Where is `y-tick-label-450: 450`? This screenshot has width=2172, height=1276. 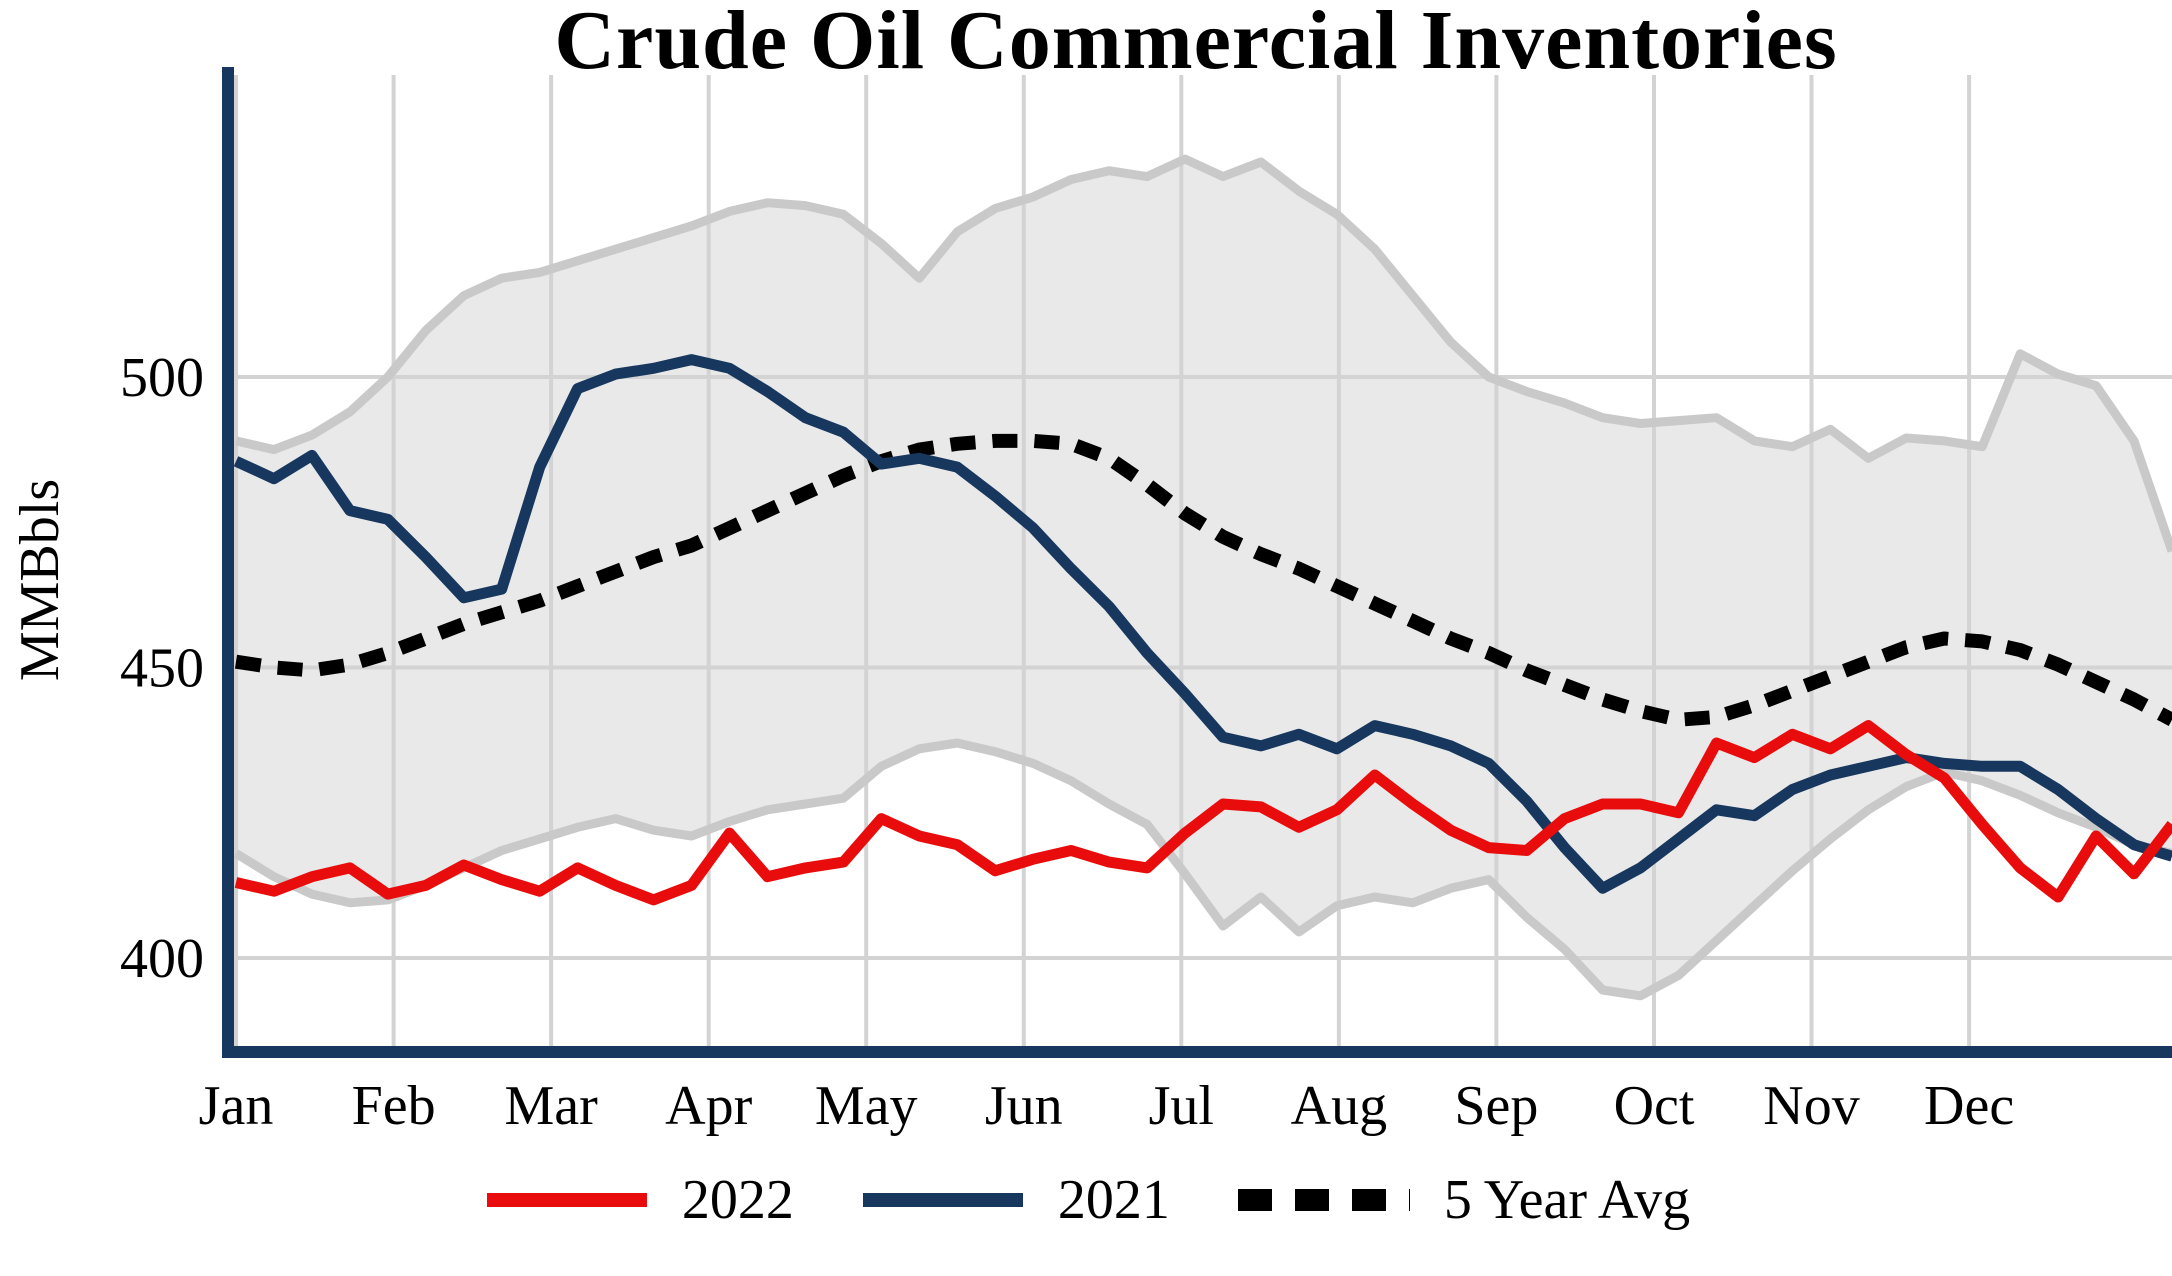
y-tick-label-450: 450 is located at coordinates (162, 669).